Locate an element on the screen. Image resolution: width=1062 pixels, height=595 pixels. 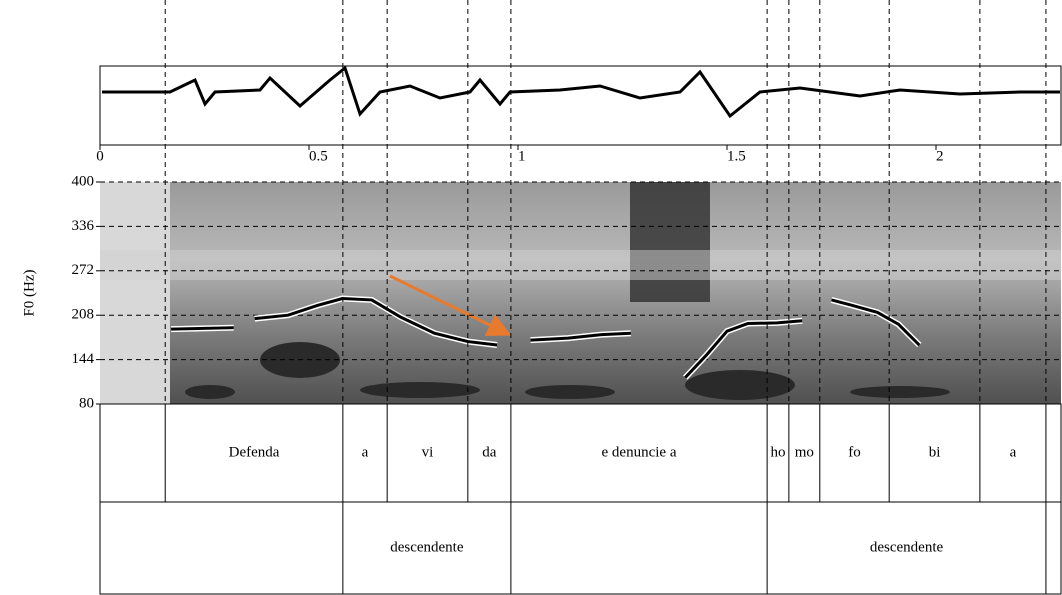
tier-label: ho is located at coordinates (777, 452).